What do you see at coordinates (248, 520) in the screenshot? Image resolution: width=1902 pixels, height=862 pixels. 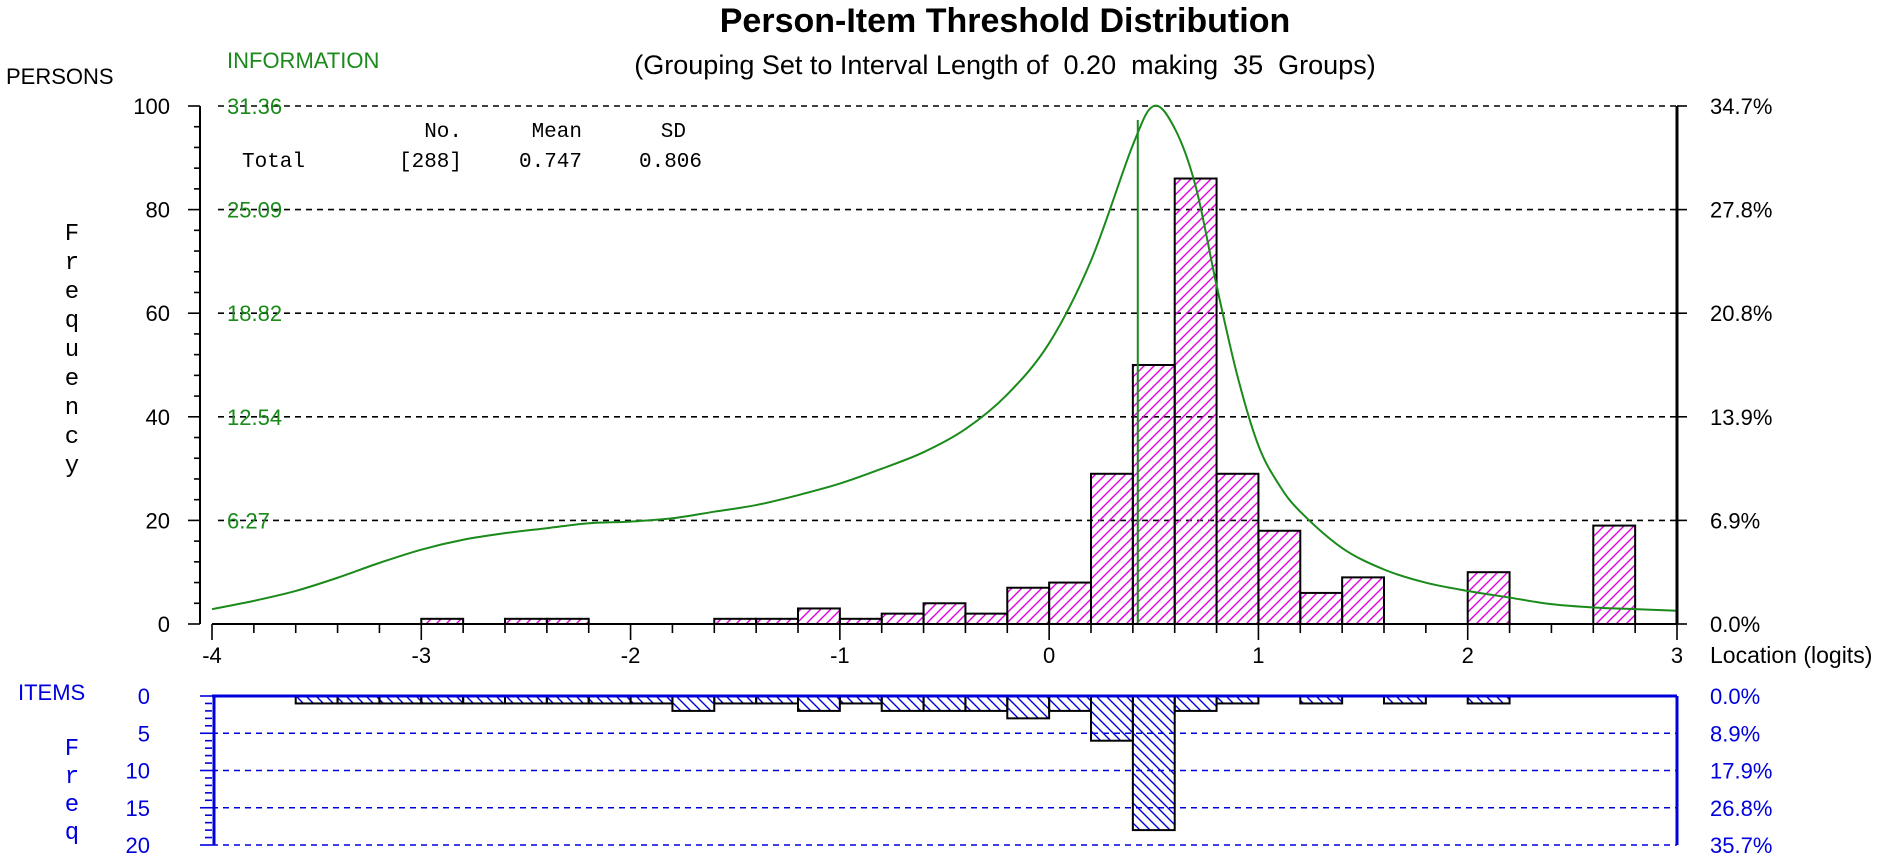 I see `information-tick-label: 6.27` at bounding box center [248, 520].